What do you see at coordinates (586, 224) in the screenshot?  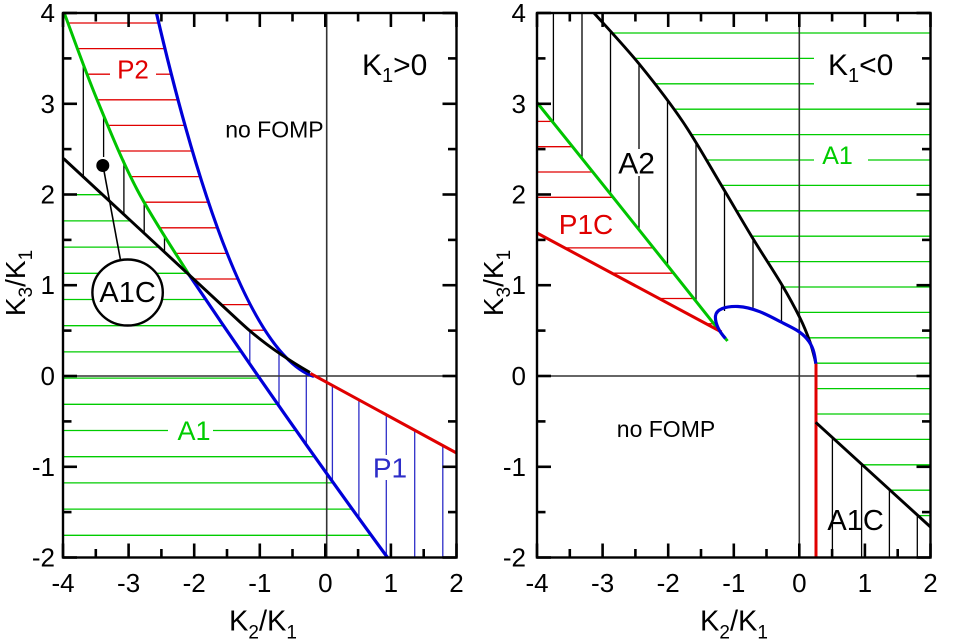 I see `svg-text: P1C` at bounding box center [586, 224].